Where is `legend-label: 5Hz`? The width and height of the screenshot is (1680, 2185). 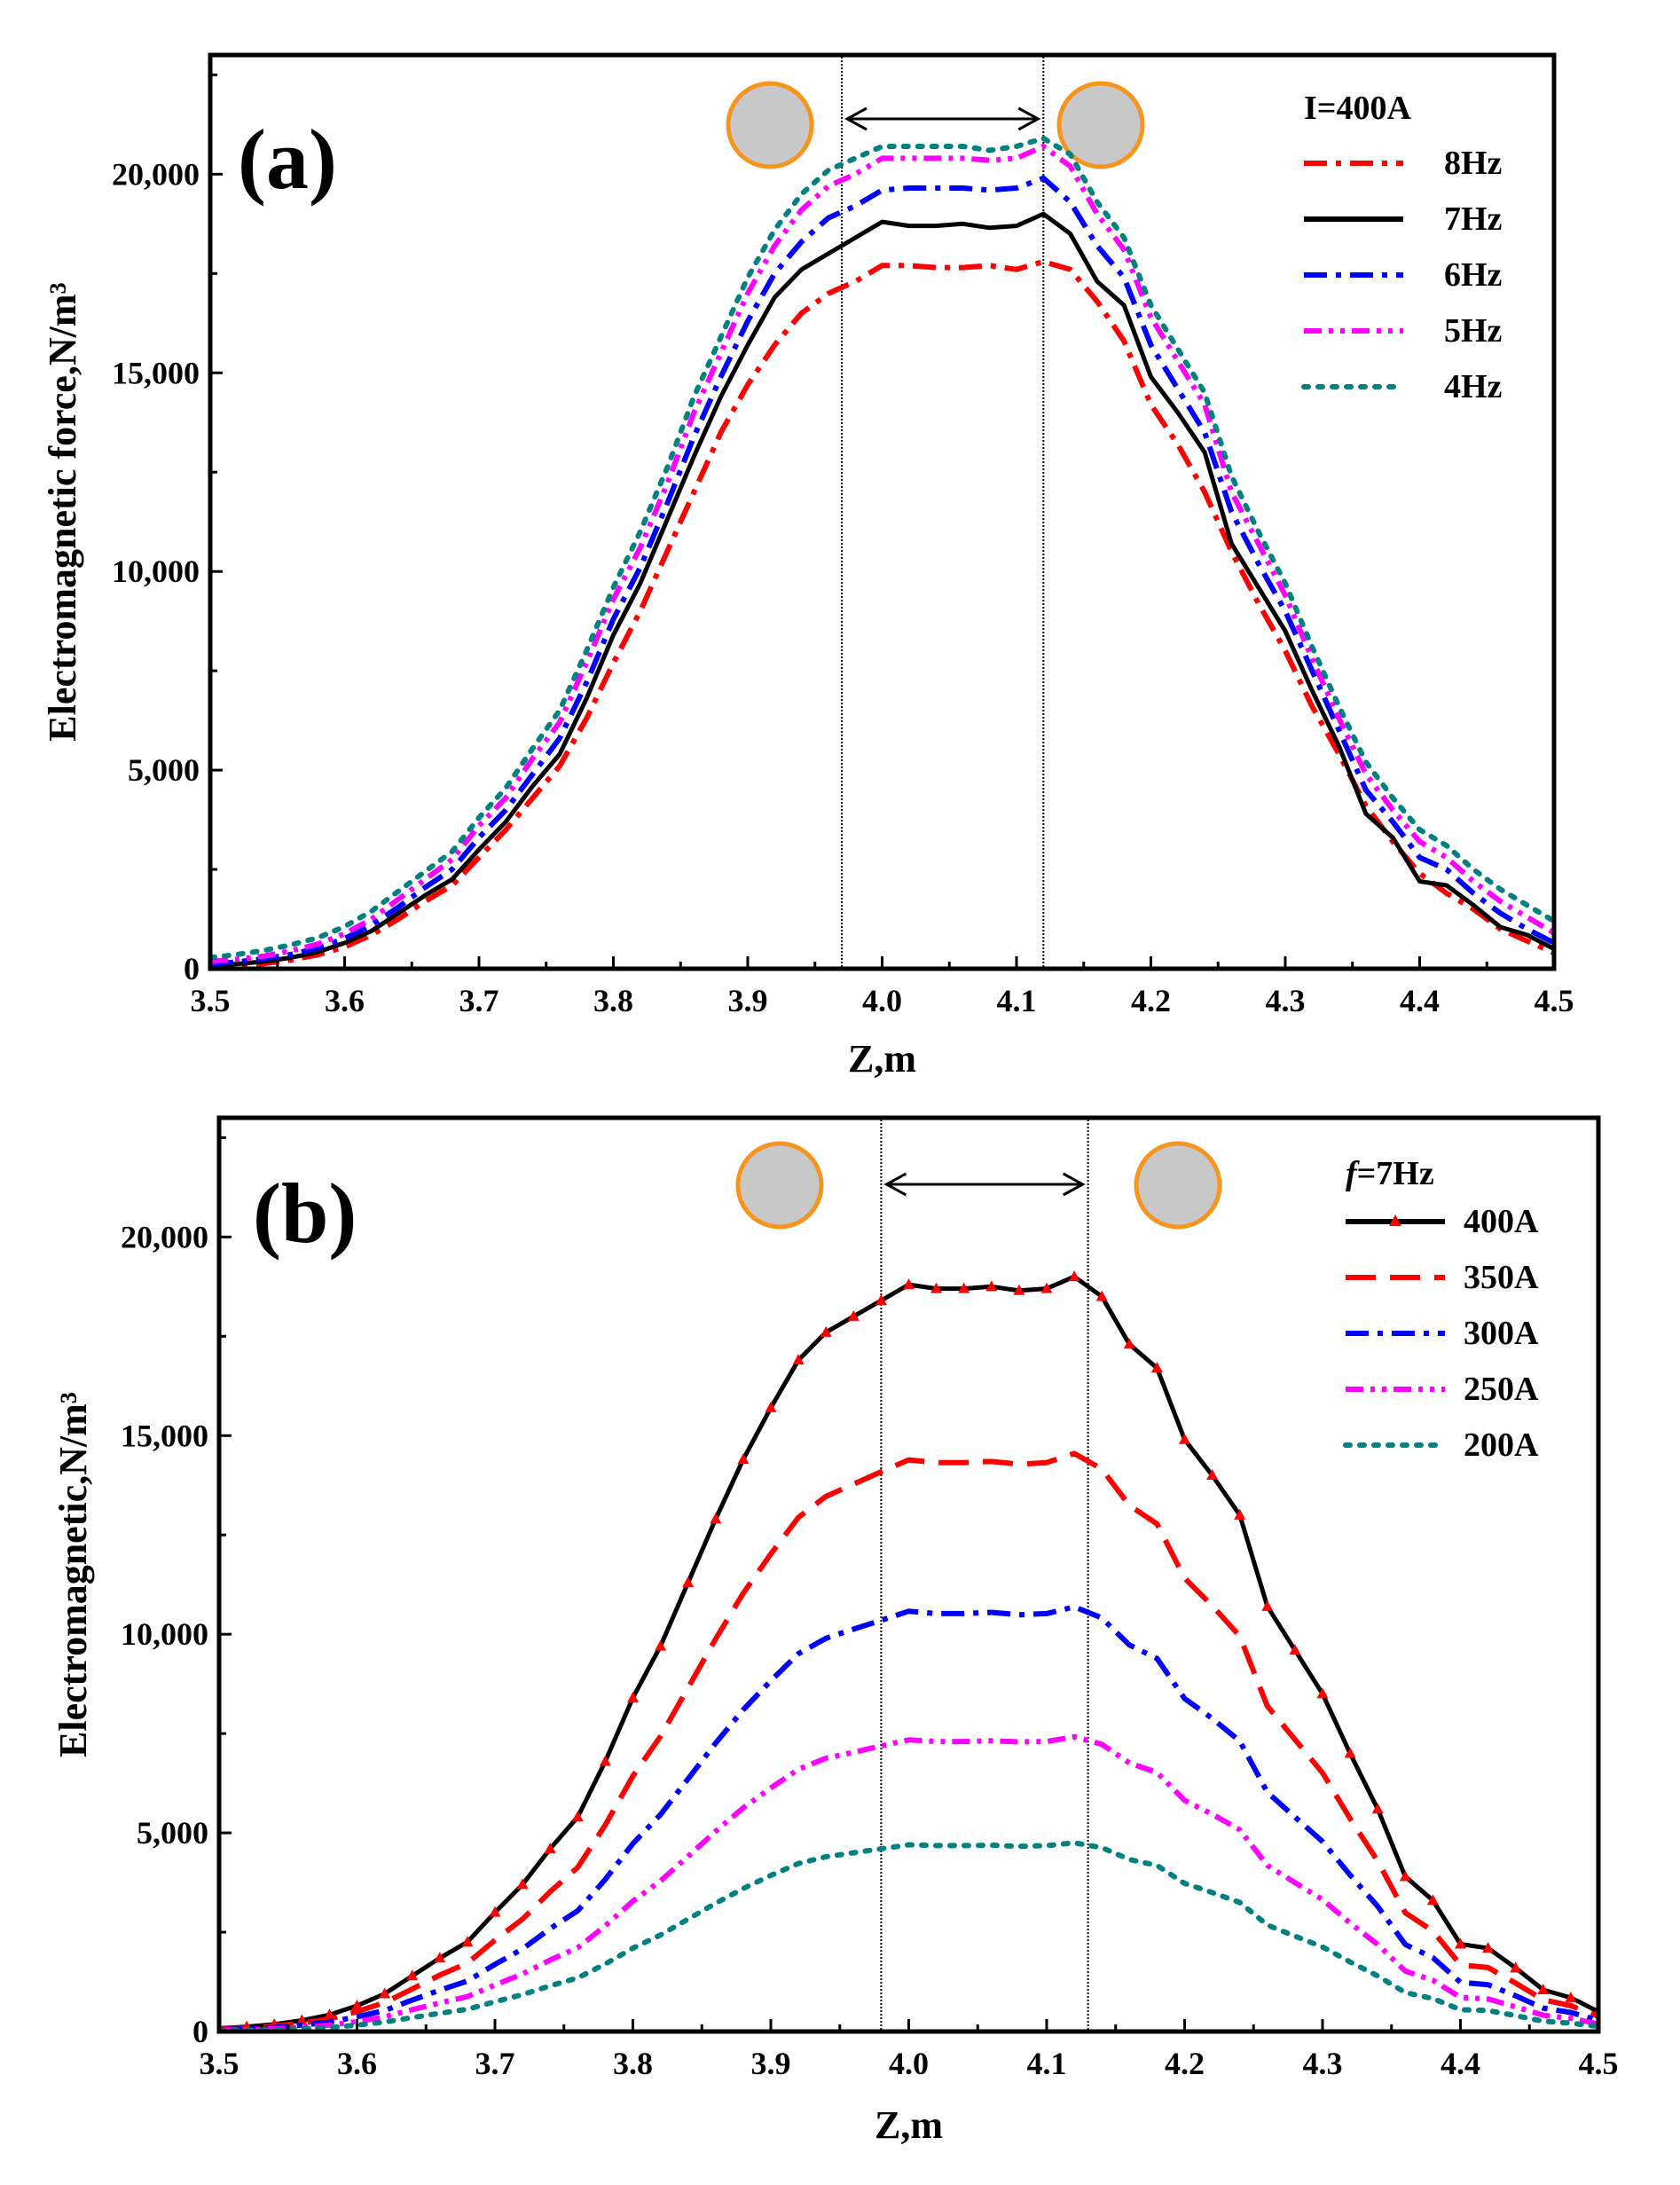
legend-label: 5Hz is located at coordinates (1473, 331).